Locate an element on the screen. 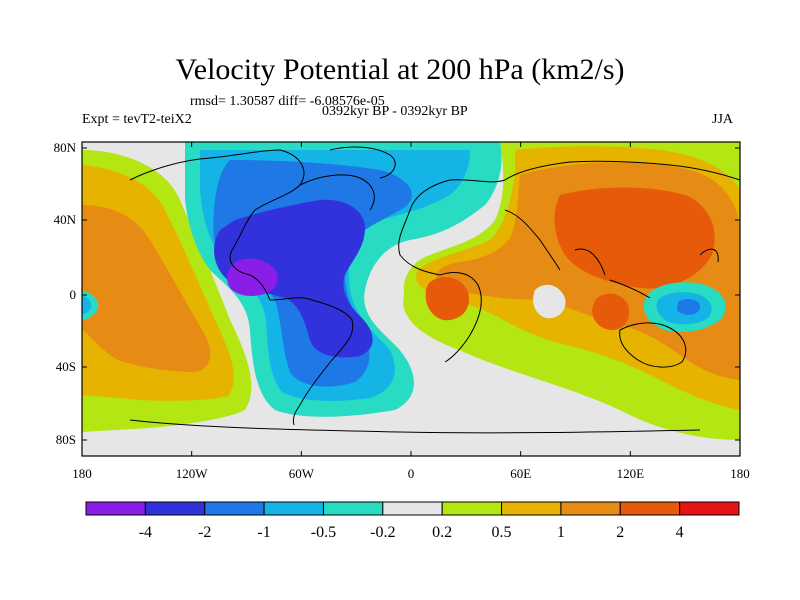  experiment-label: Expt = tevT2-teiX2 is located at coordinates (137, 119).